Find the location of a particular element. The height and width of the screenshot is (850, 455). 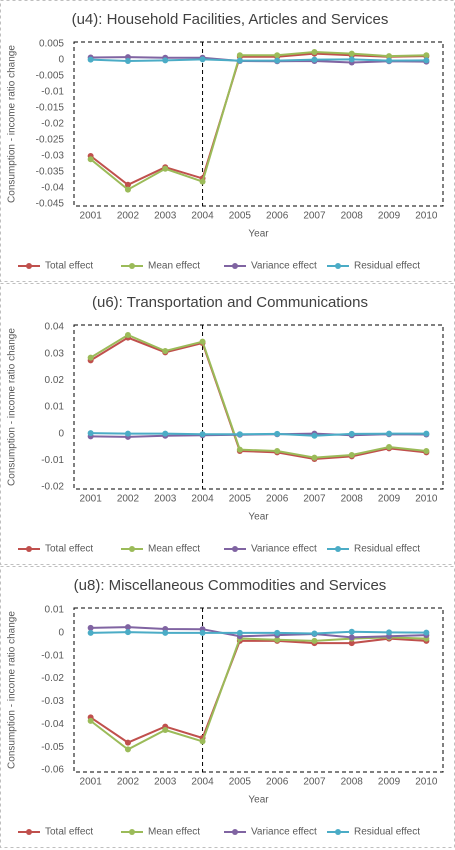

chart-title: (u6): Transportation and Communications is located at coordinates (230, 302).